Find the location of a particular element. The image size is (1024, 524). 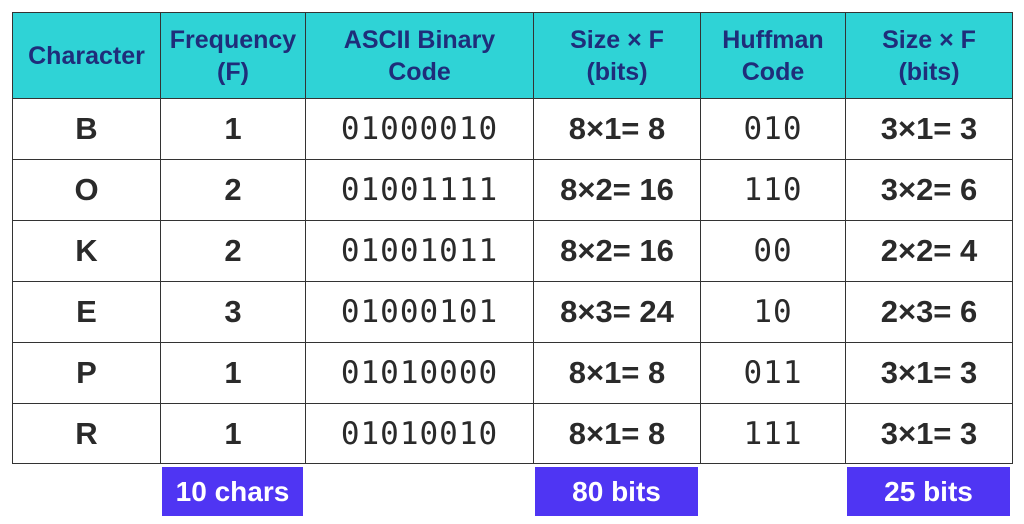

table-cell: P is located at coordinates (86, 373).